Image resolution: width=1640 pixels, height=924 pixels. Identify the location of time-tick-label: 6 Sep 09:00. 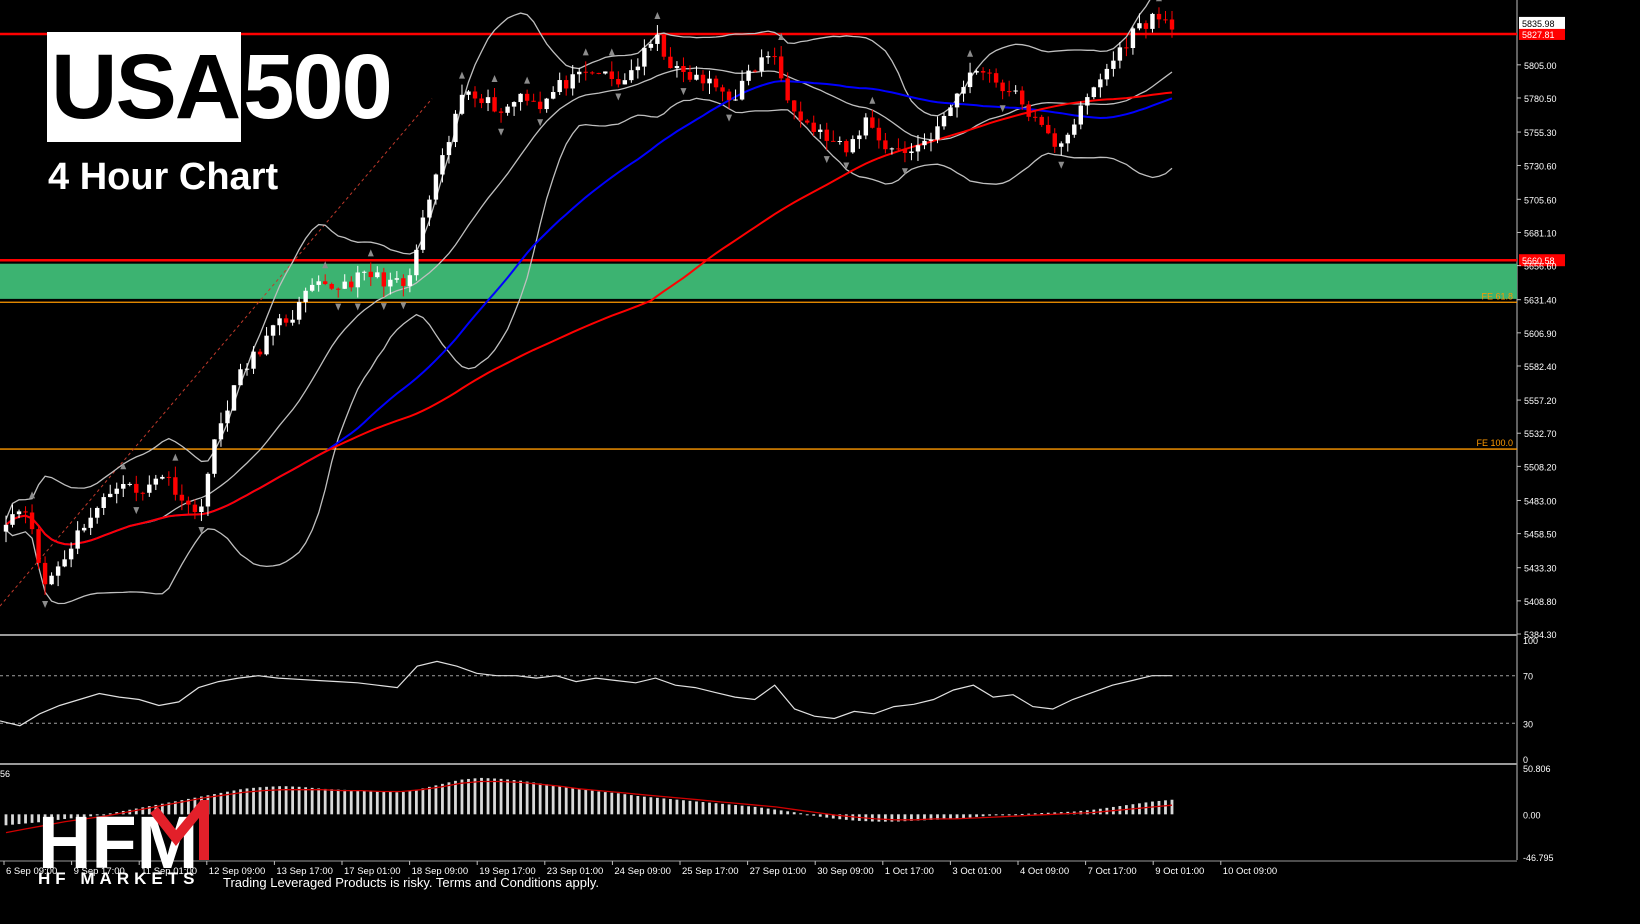
(31, 871).